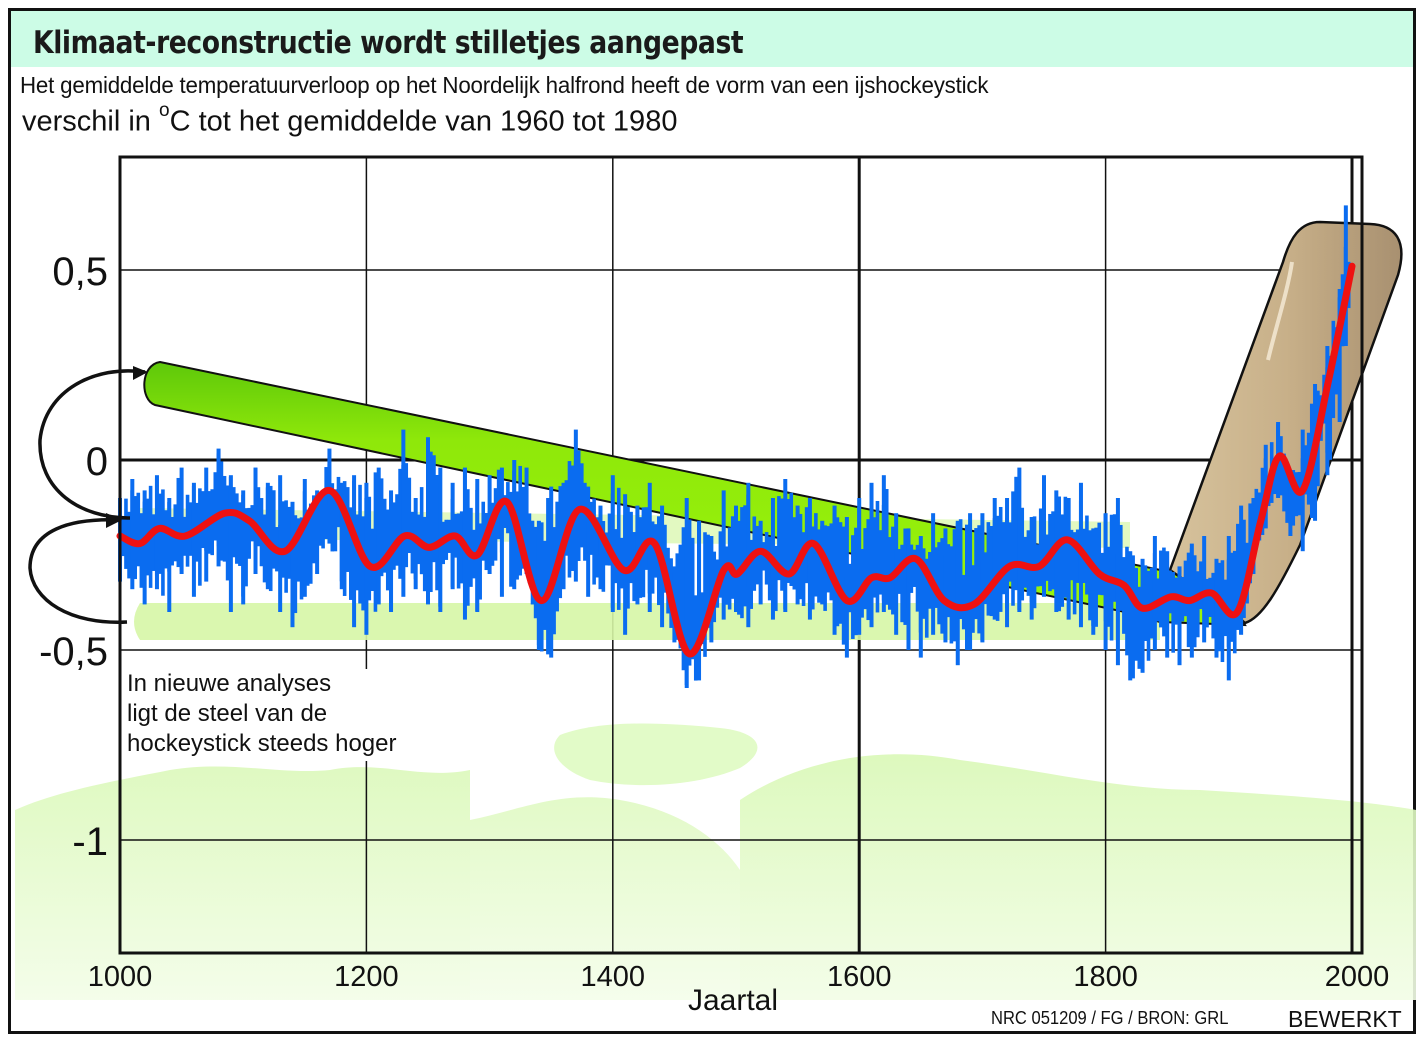 Image resolution: width=1428 pixels, height=1042 pixels. I want to click on y-tick-label: 0, so click(97, 462).